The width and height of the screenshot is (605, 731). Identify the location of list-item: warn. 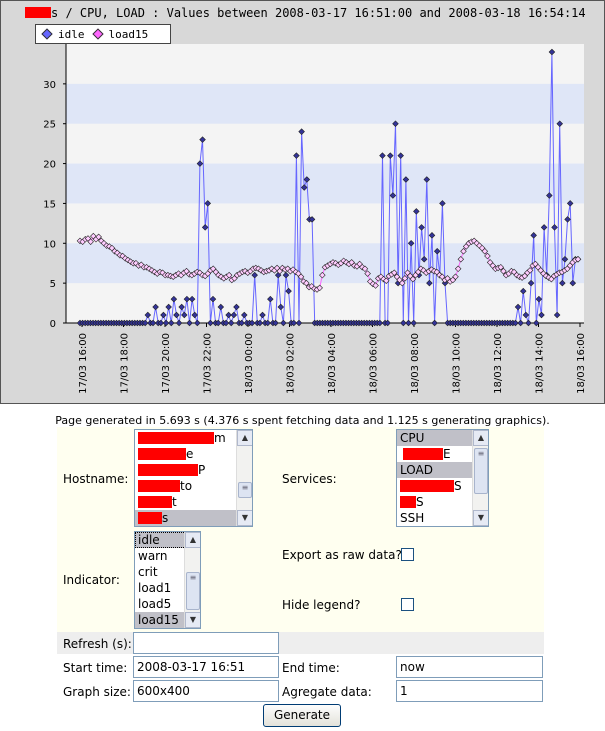
(153, 556).